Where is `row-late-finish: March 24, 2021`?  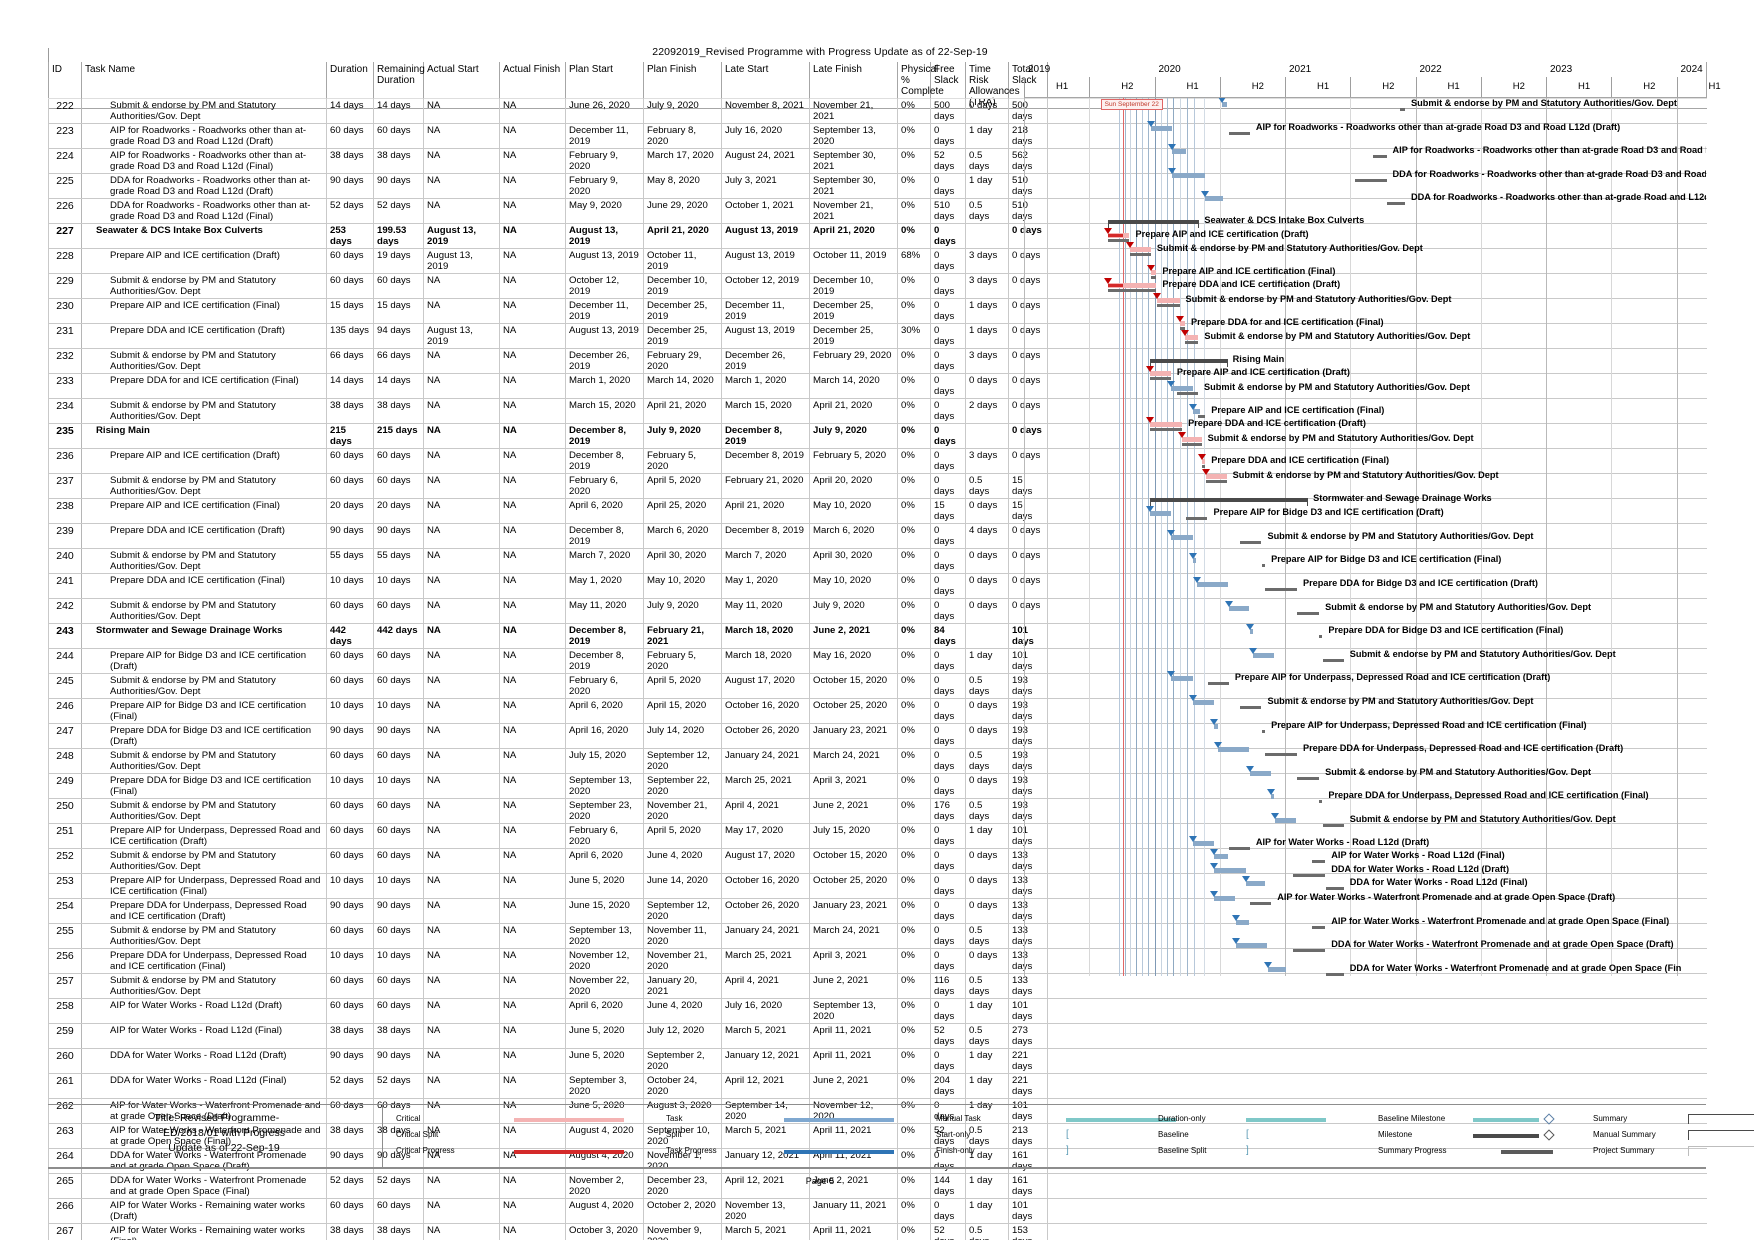
row-late-finish: March 24, 2021 is located at coordinates (853, 761).